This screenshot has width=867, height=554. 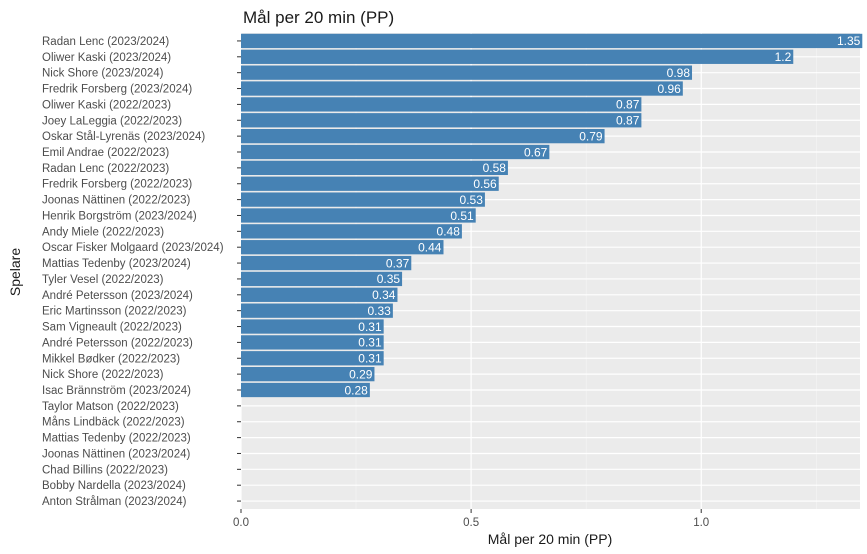 I want to click on bar-value-label: 0.28, so click(x=357, y=390).